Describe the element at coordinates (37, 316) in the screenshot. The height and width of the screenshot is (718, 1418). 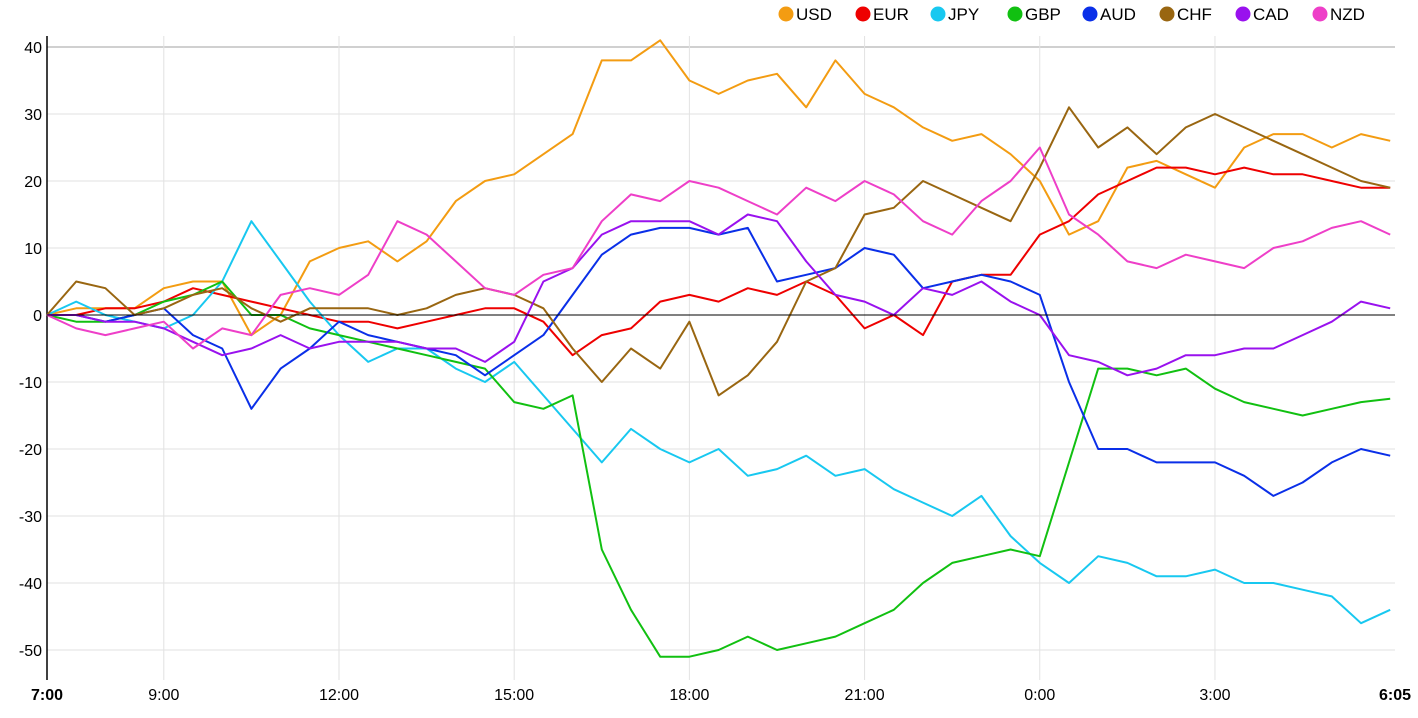
I see `y-tick-label: 0` at that location.